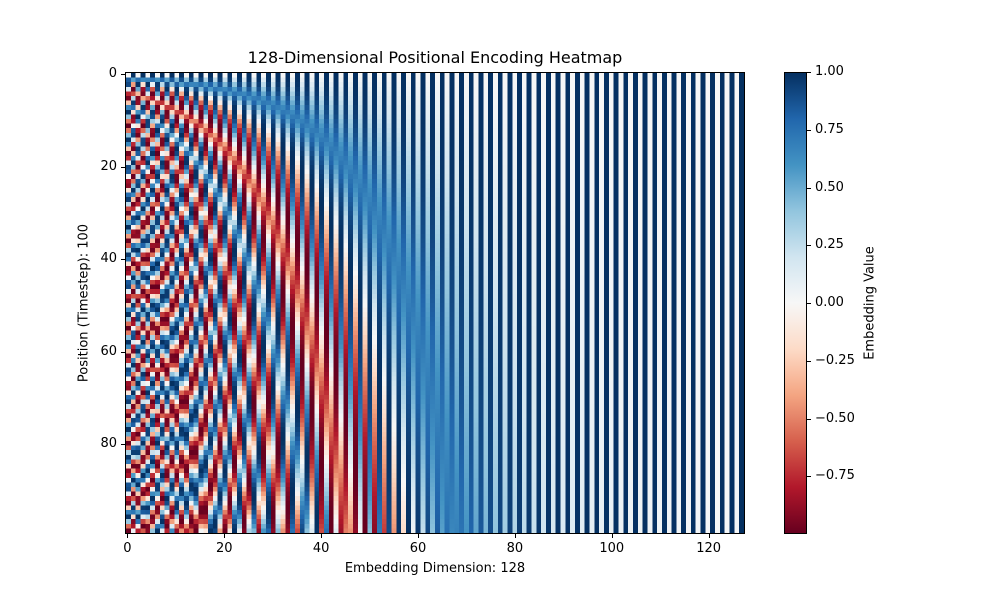  I want to click on colorbar-label: Embedding Value, so click(870, 303).